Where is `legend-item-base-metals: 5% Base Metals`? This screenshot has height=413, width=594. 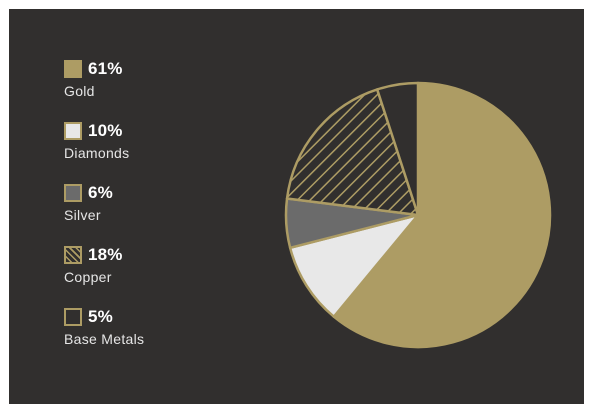 legend-item-base-metals: 5% Base Metals is located at coordinates (104, 337).